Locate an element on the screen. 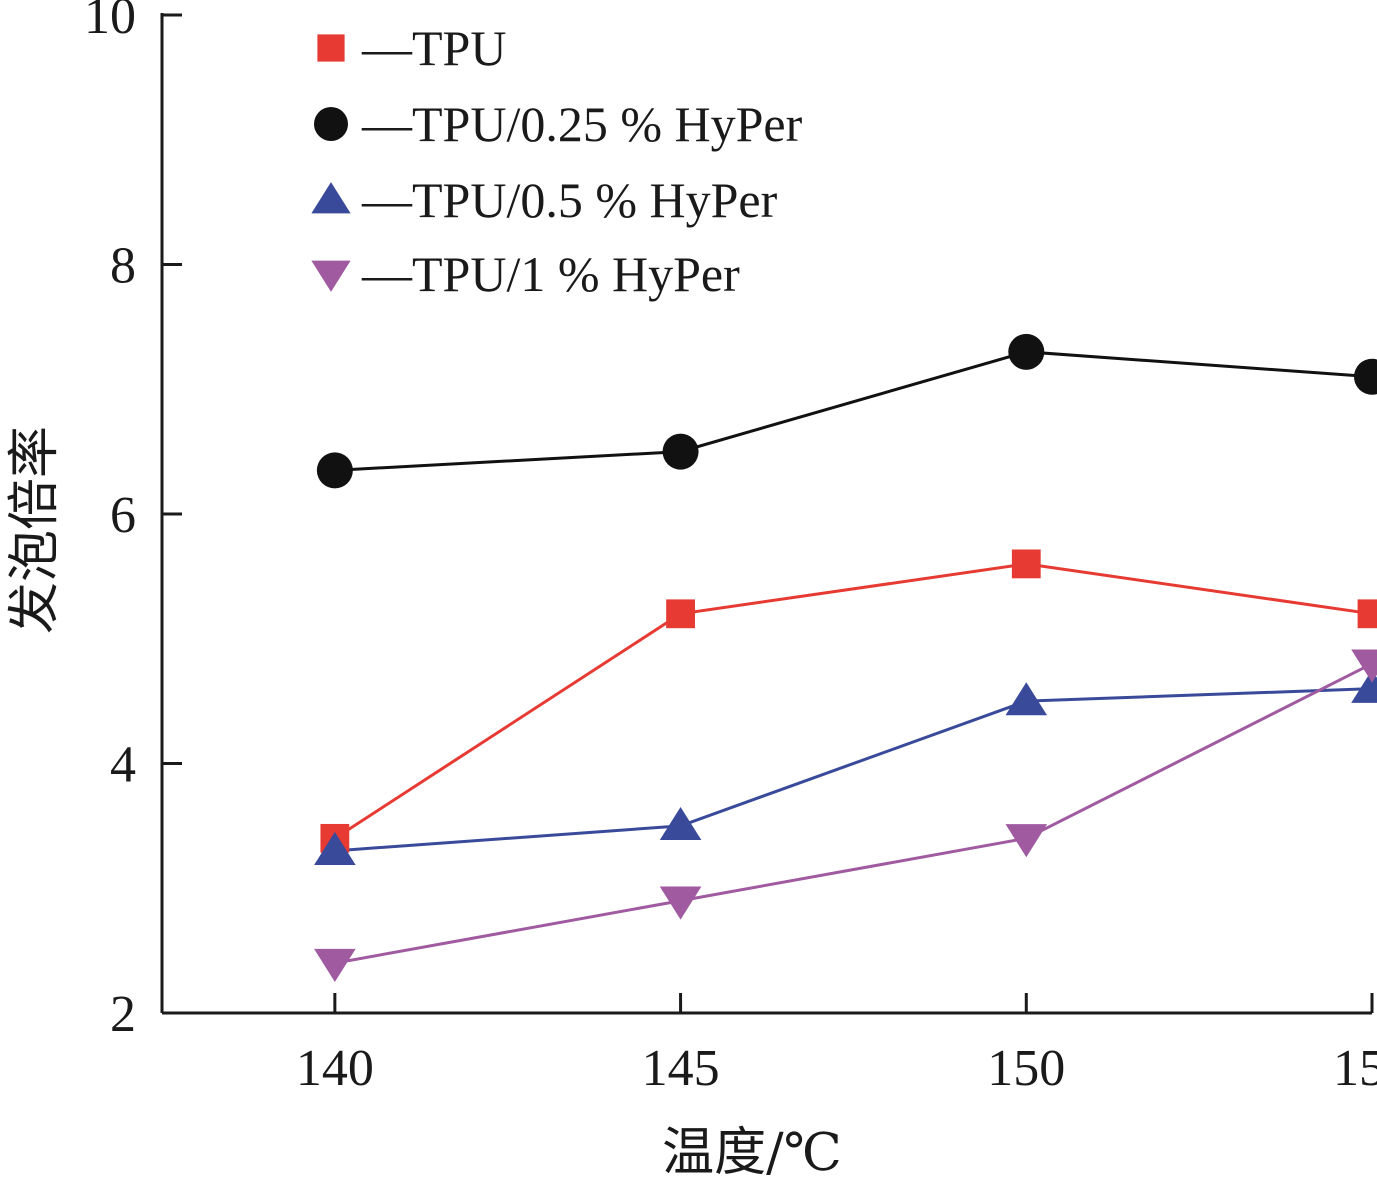  y-tick-label: 4 is located at coordinates (123, 765).